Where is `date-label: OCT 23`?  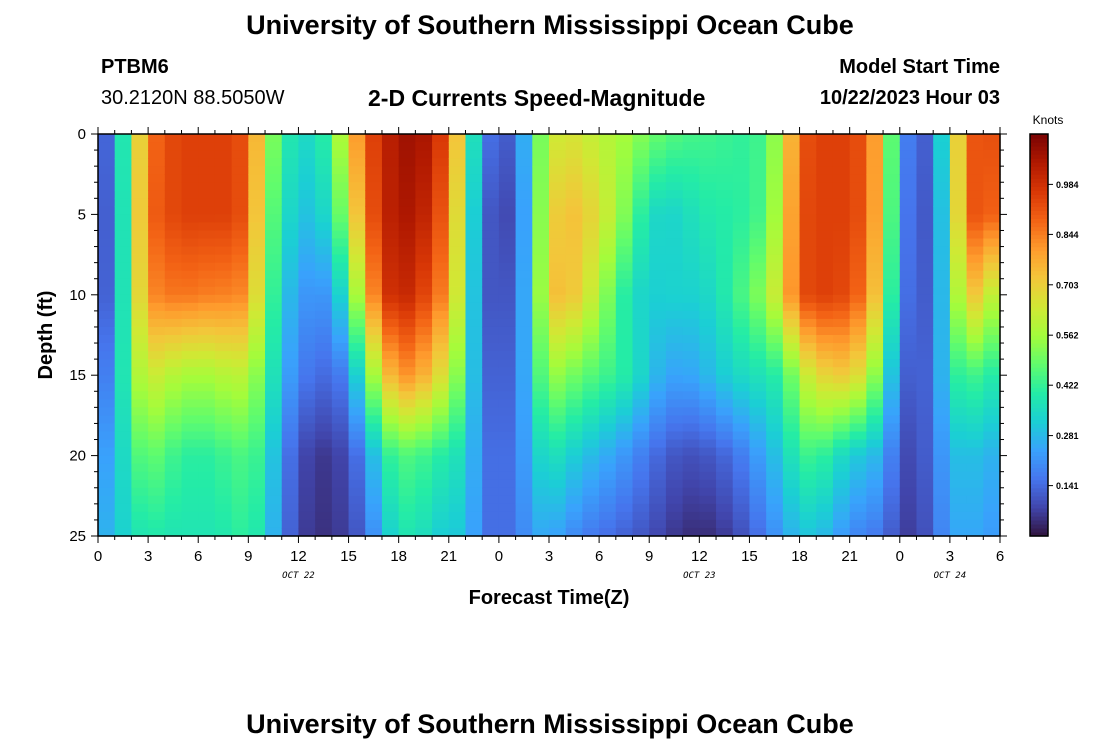
date-label: OCT 23 is located at coordinates (699, 576).